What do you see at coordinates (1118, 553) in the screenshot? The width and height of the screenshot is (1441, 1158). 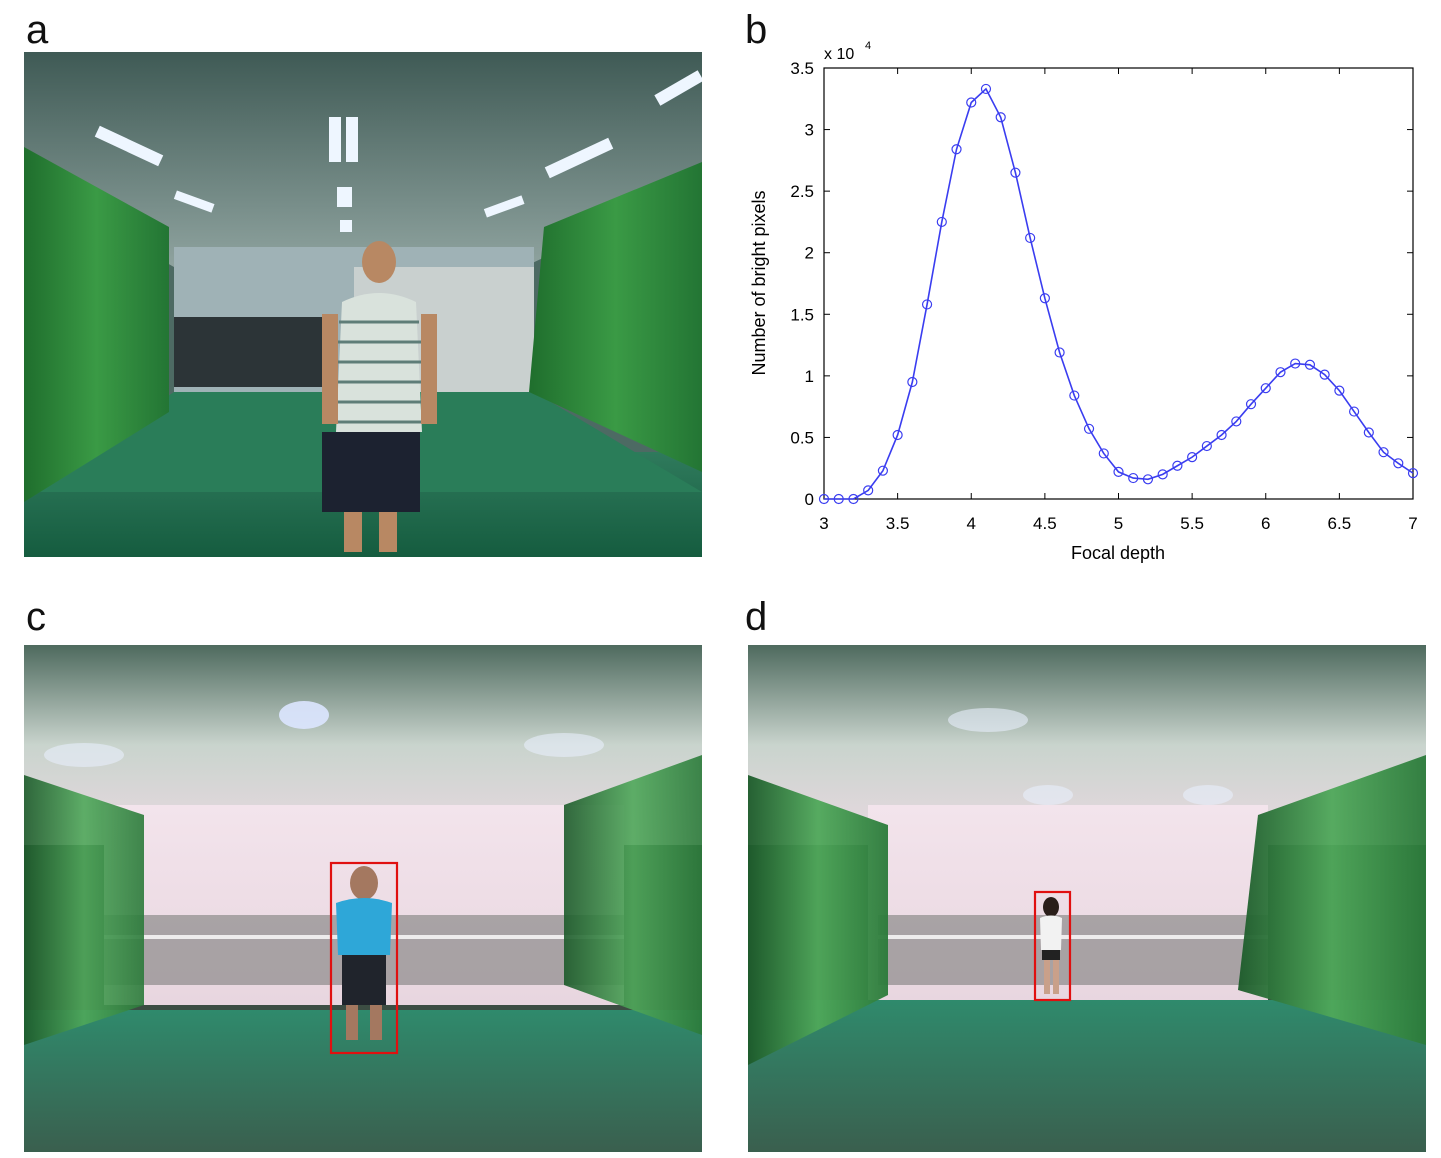 I see `x-axis-label: Focal depth` at bounding box center [1118, 553].